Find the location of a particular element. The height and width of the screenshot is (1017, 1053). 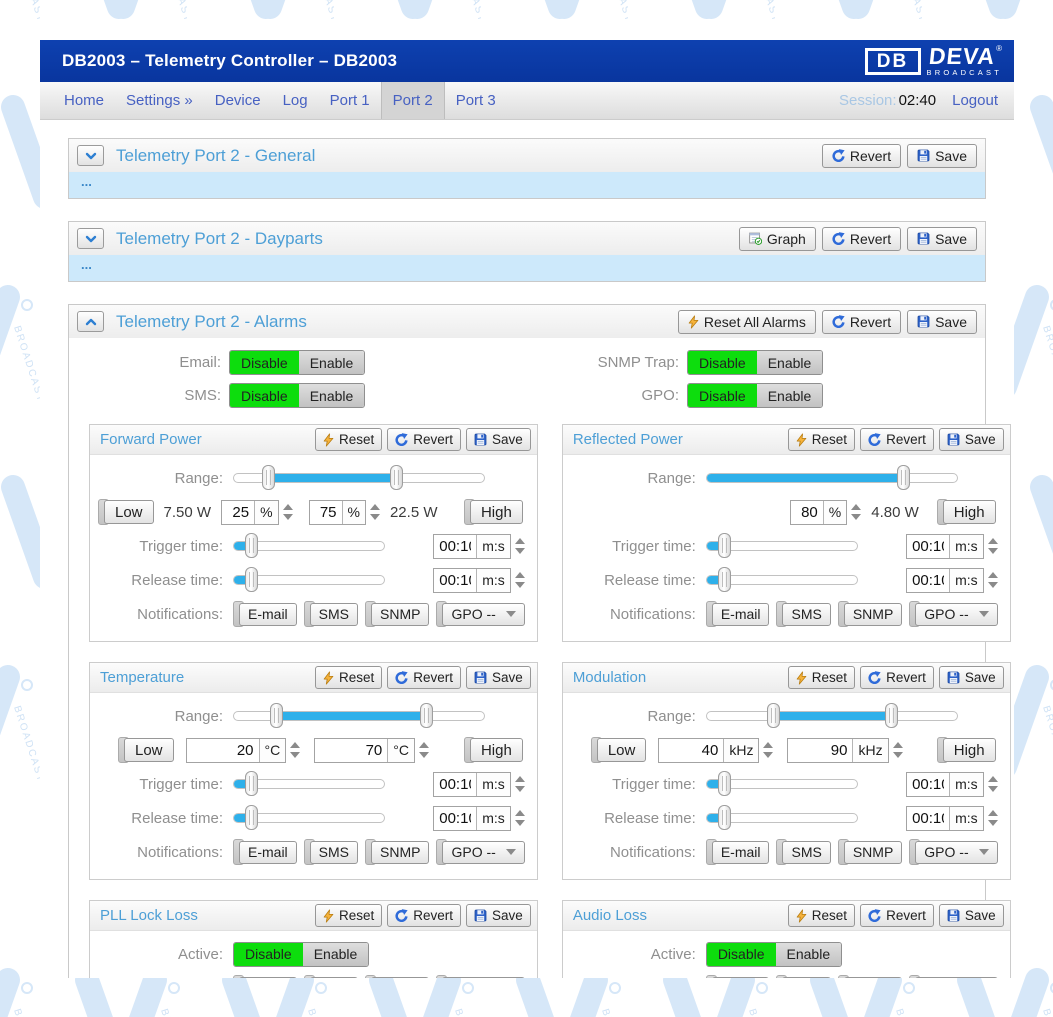

nav-item-port1: Port 1 is located at coordinates (349, 100).